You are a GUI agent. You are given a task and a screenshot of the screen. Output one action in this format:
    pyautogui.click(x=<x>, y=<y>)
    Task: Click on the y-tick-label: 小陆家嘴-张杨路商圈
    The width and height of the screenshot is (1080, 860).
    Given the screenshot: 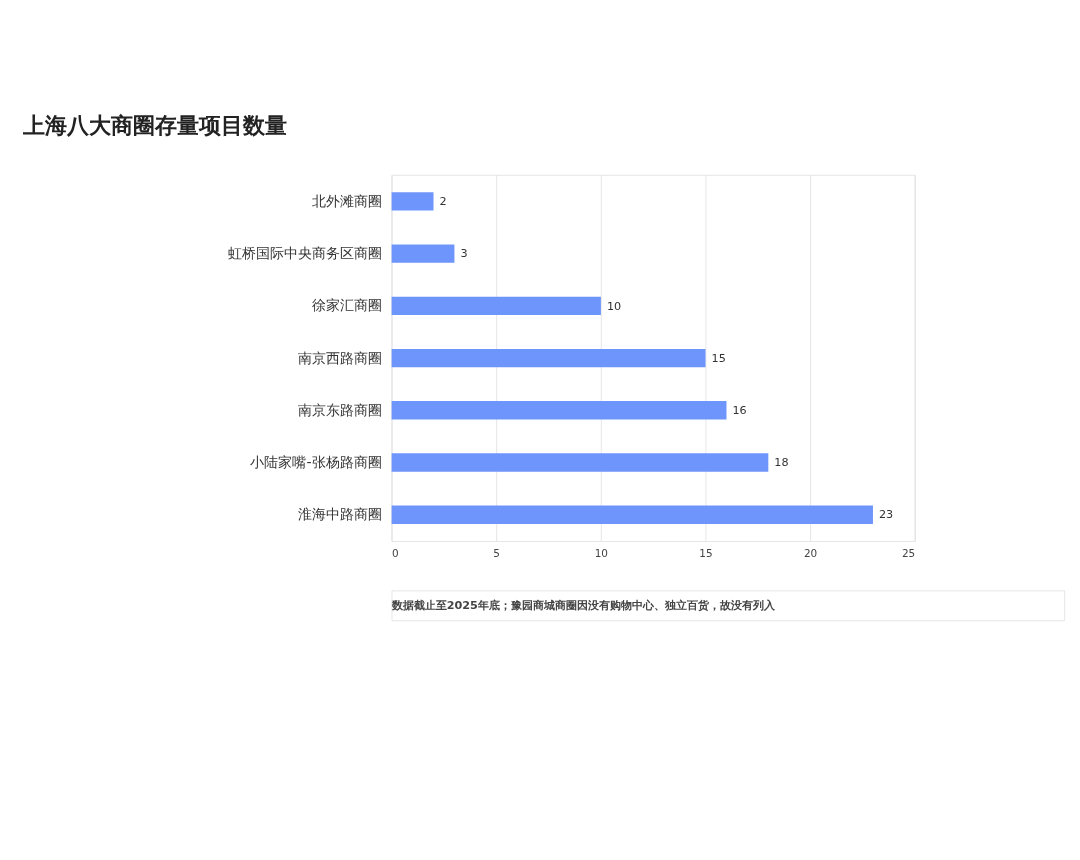 What is the action you would take?
    pyautogui.click(x=316, y=461)
    